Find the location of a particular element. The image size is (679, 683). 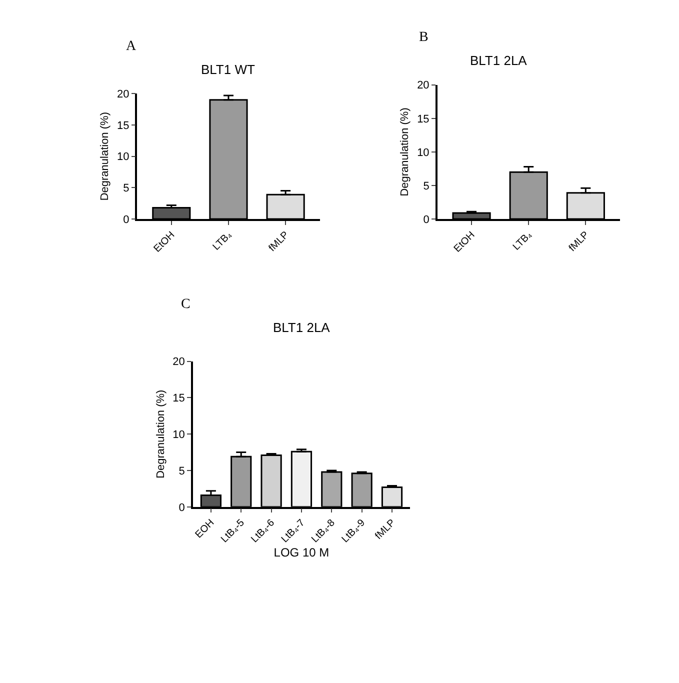

text: C is located at coordinates (185, 304).